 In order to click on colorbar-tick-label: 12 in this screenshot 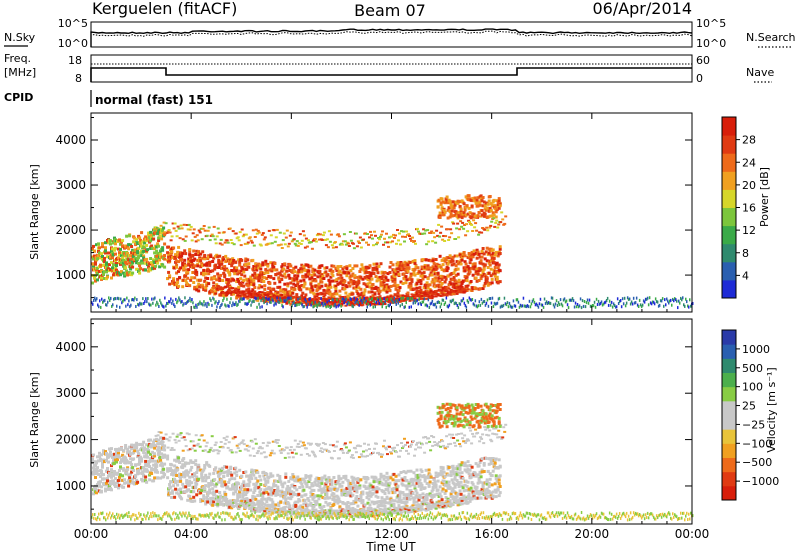, I will do `click(749, 230)`.